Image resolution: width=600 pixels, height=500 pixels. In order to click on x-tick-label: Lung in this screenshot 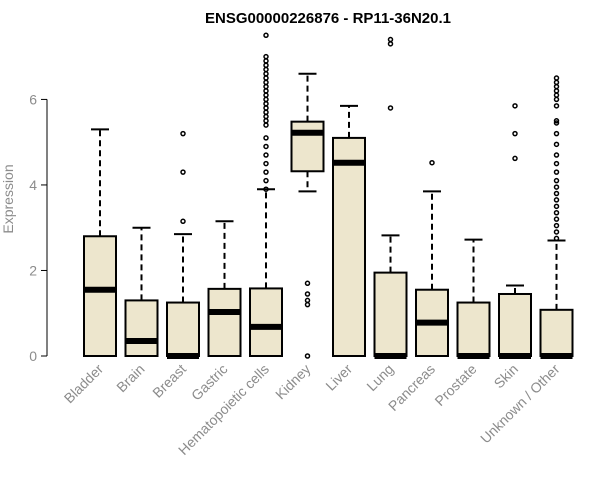, I will do `click(379, 377)`.